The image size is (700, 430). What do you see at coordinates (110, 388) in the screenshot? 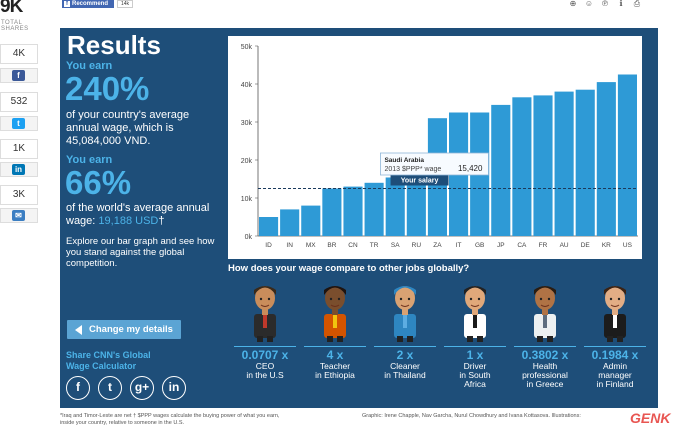
I see `twitter-icon: t` at bounding box center [110, 388].